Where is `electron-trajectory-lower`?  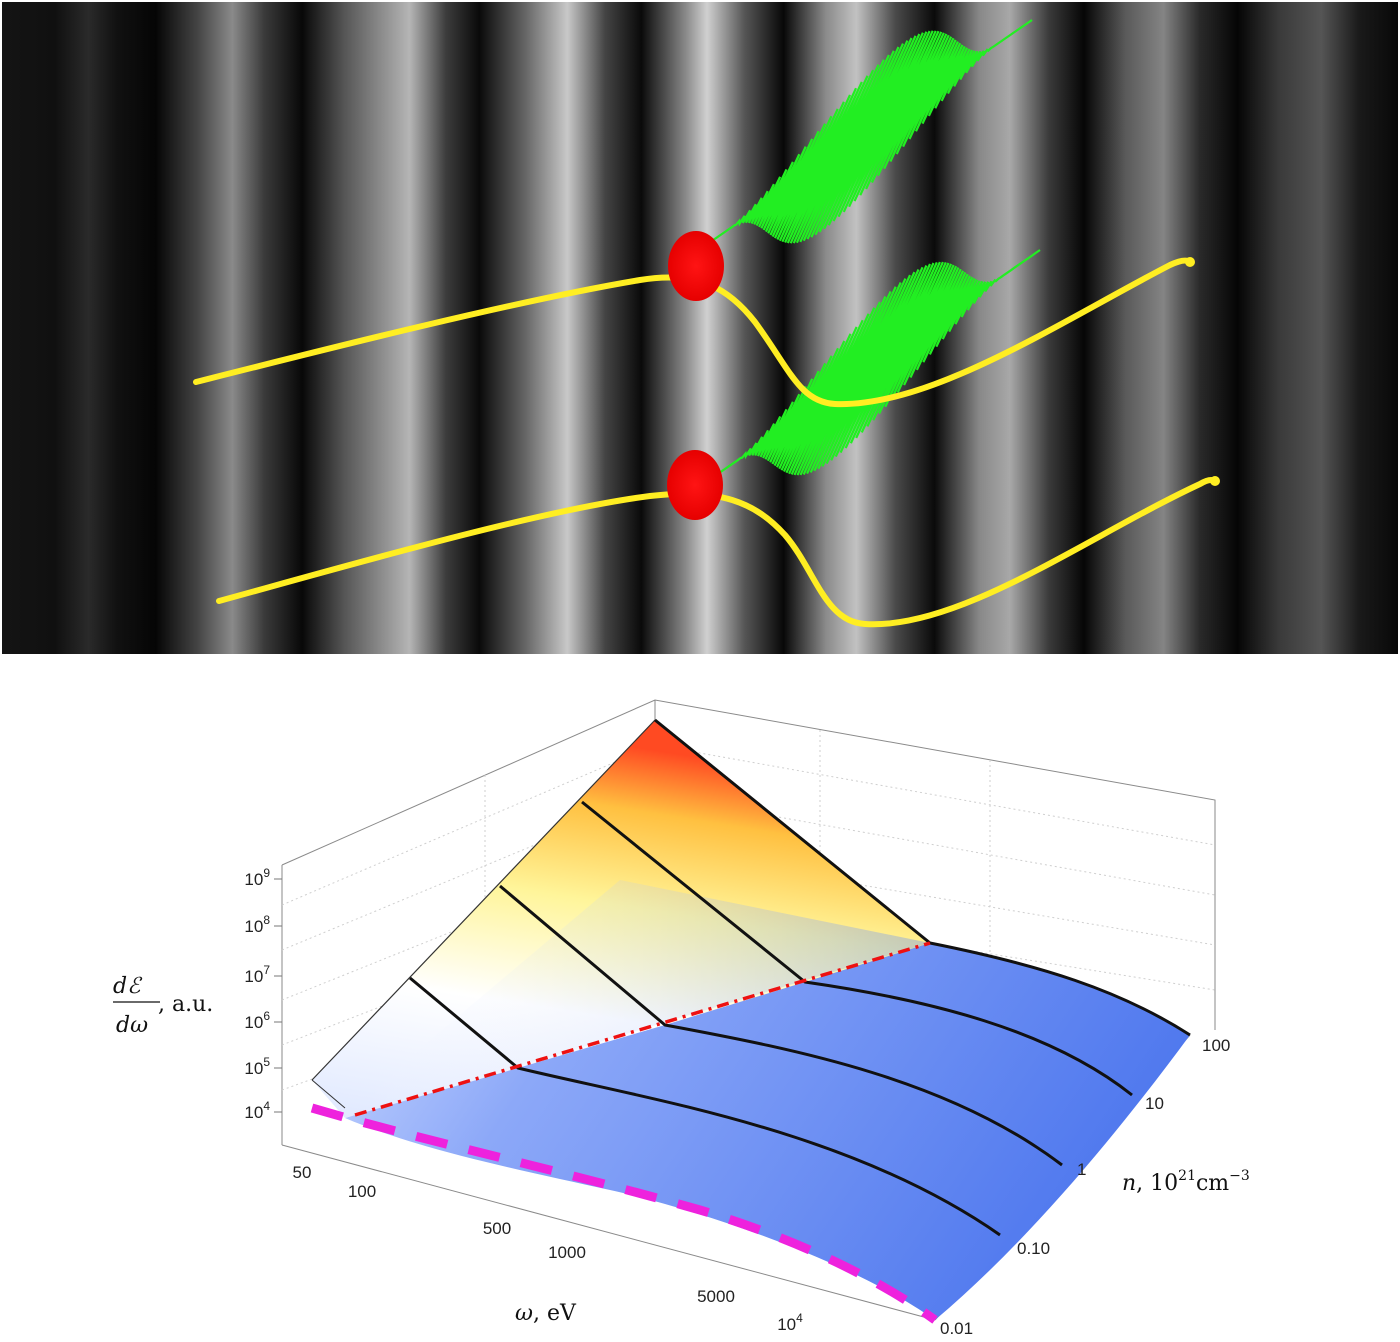
electron-trajectory-lower is located at coordinates (717, 552).